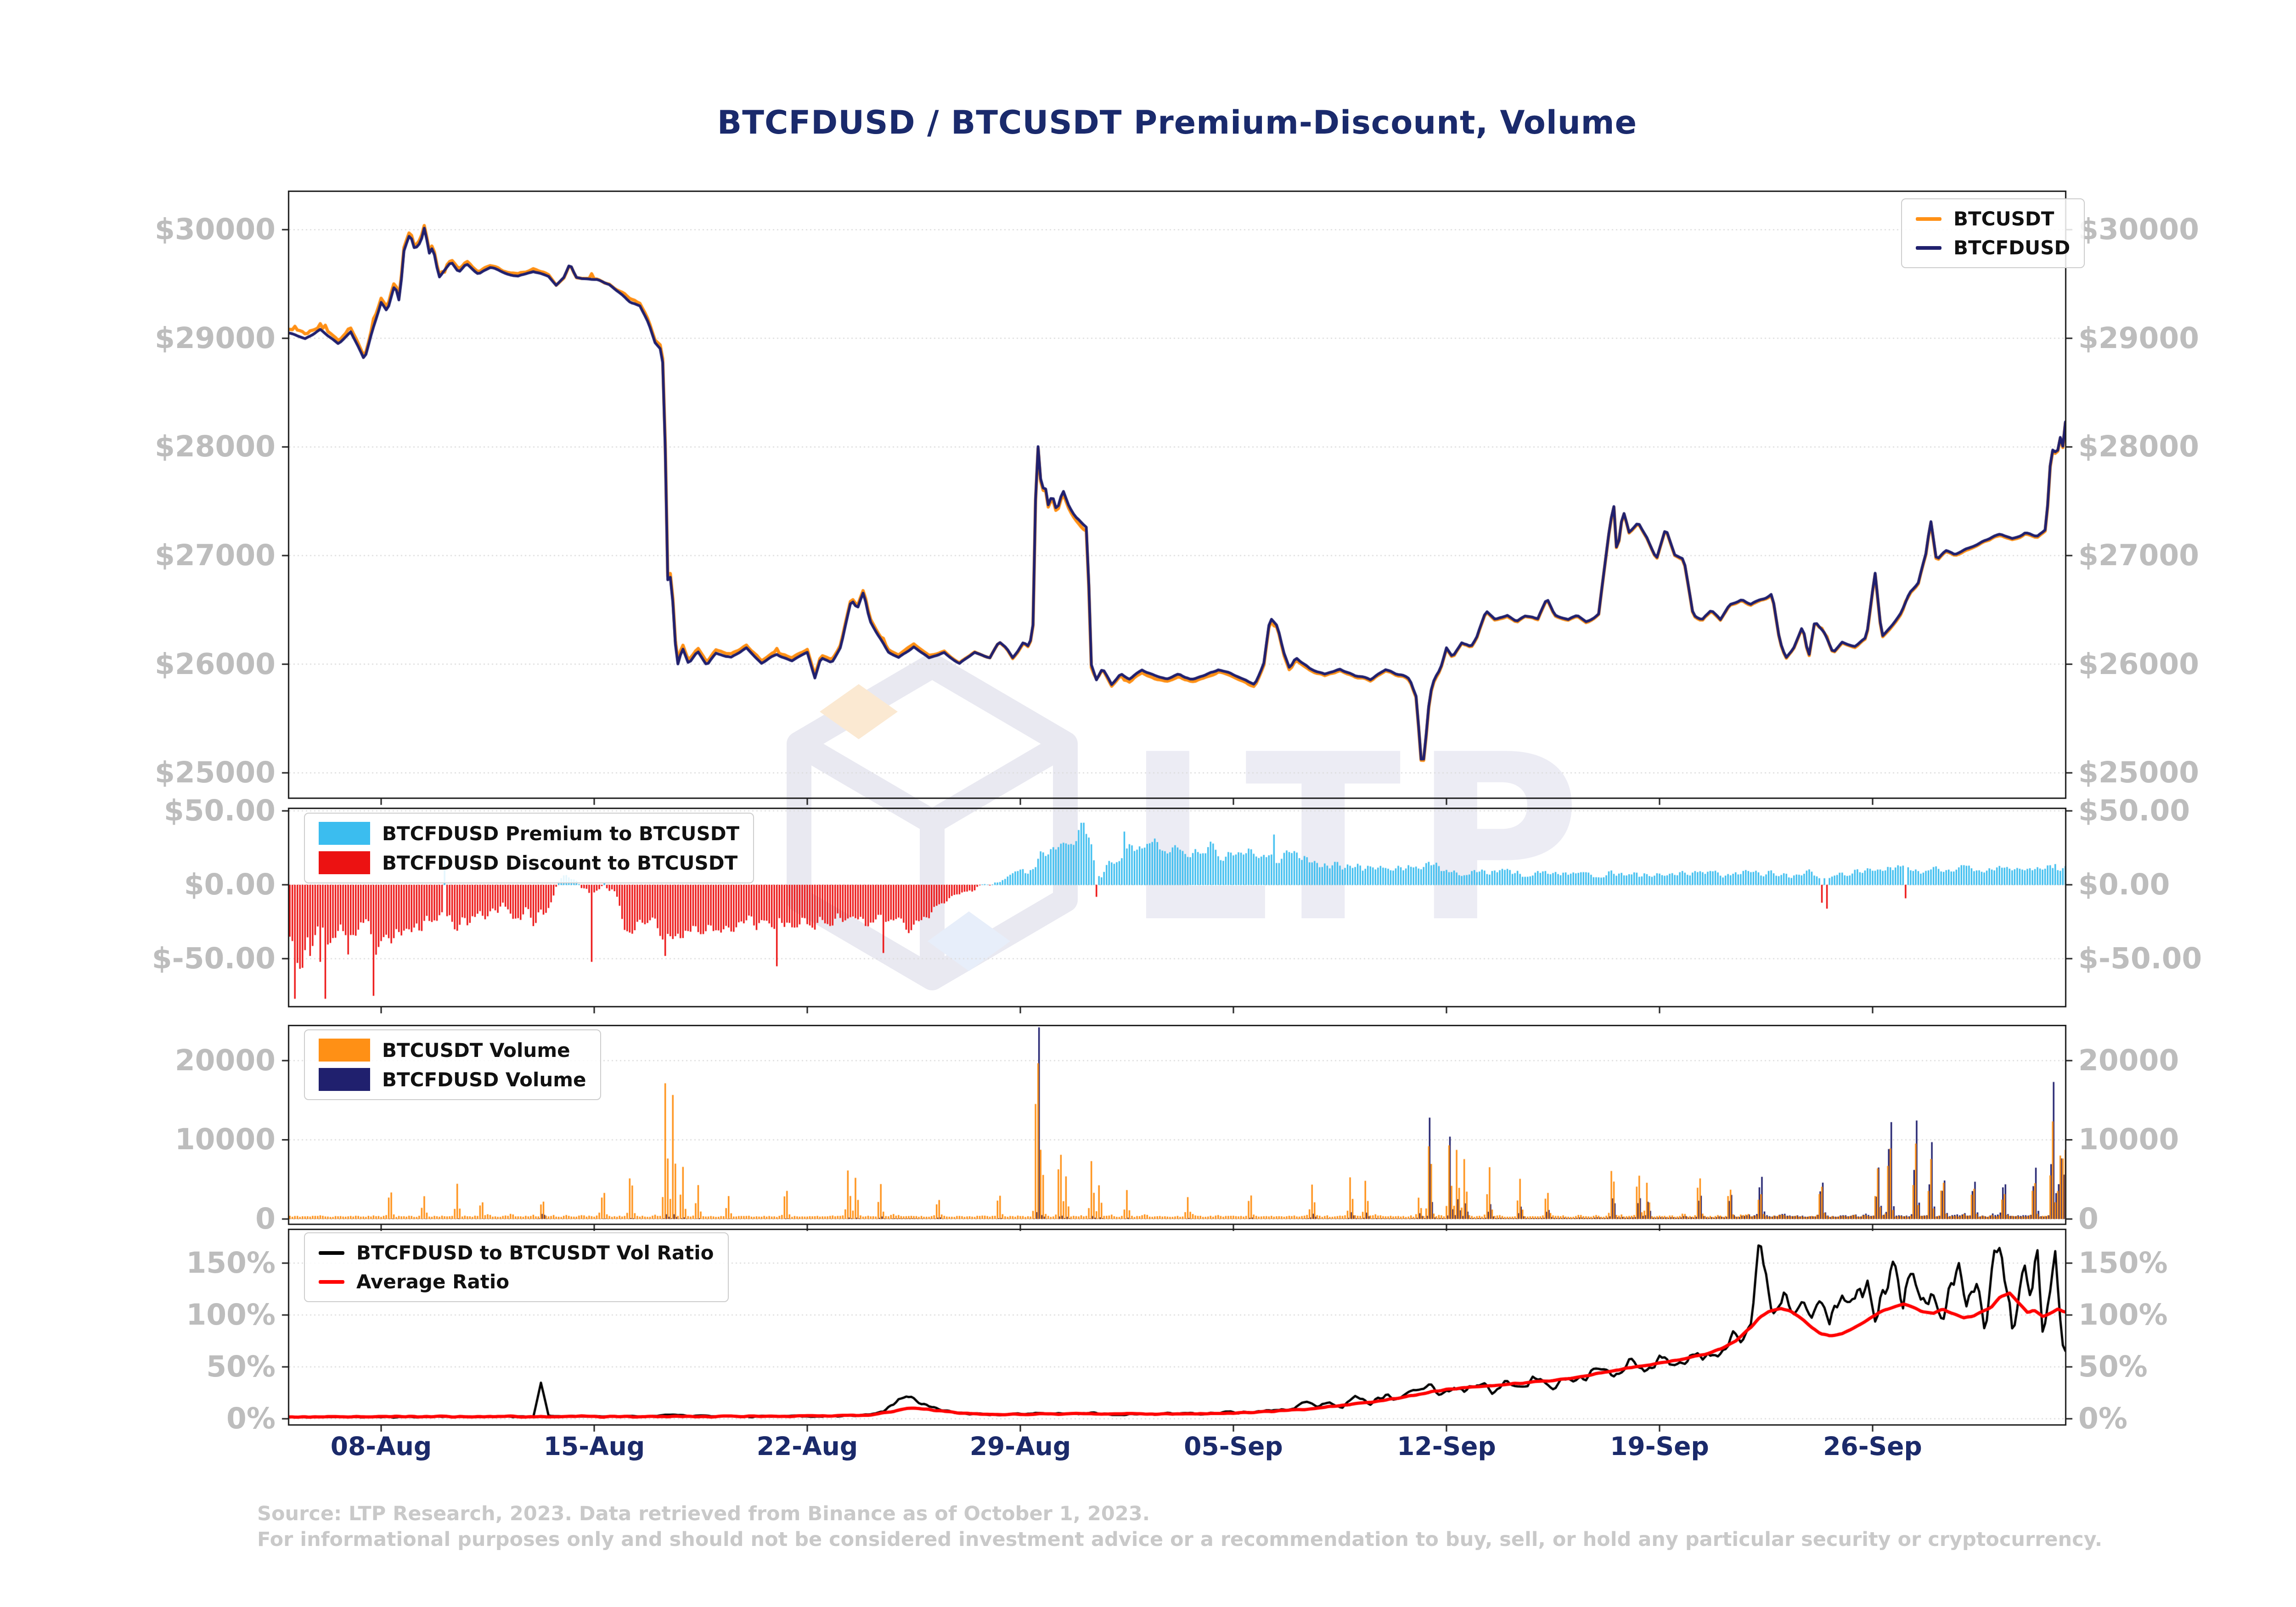  What do you see at coordinates (476, 1050) in the screenshot?
I see `legend-label: BTCUSDT Volume` at bounding box center [476, 1050].